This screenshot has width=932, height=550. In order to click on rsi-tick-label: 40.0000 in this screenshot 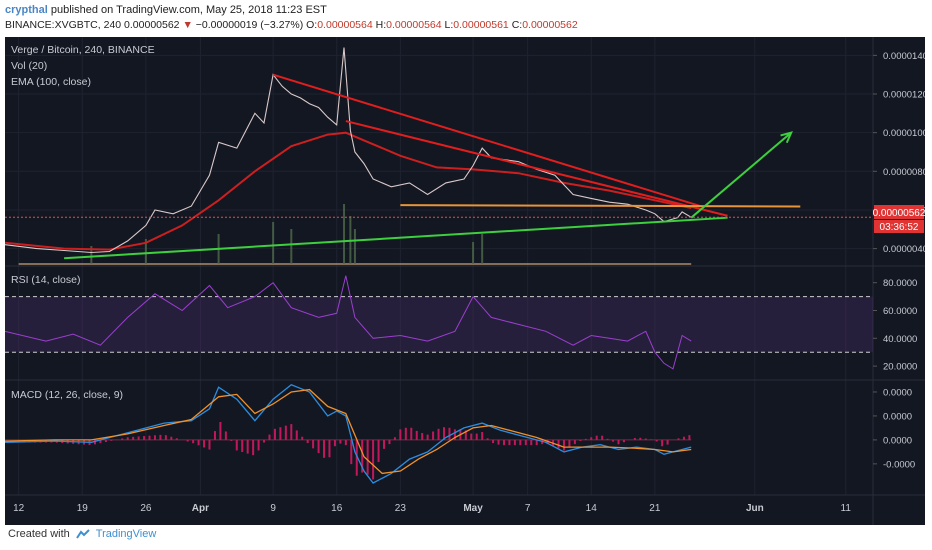, I will do `click(900, 339)`.